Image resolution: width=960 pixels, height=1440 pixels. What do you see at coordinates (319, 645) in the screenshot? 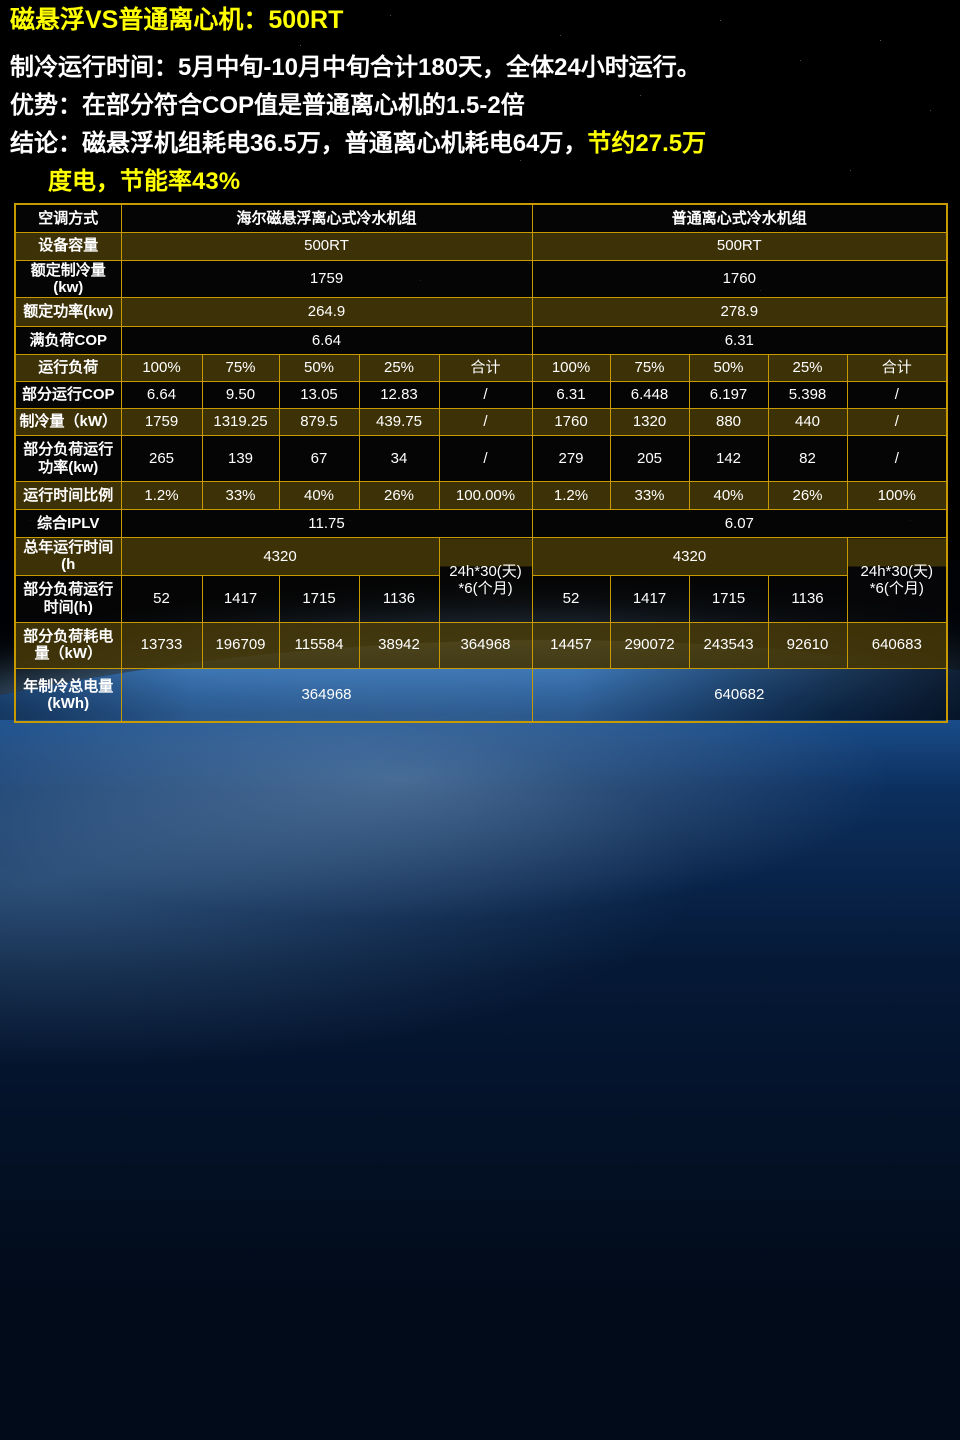
I see `cell: 115584` at bounding box center [319, 645].